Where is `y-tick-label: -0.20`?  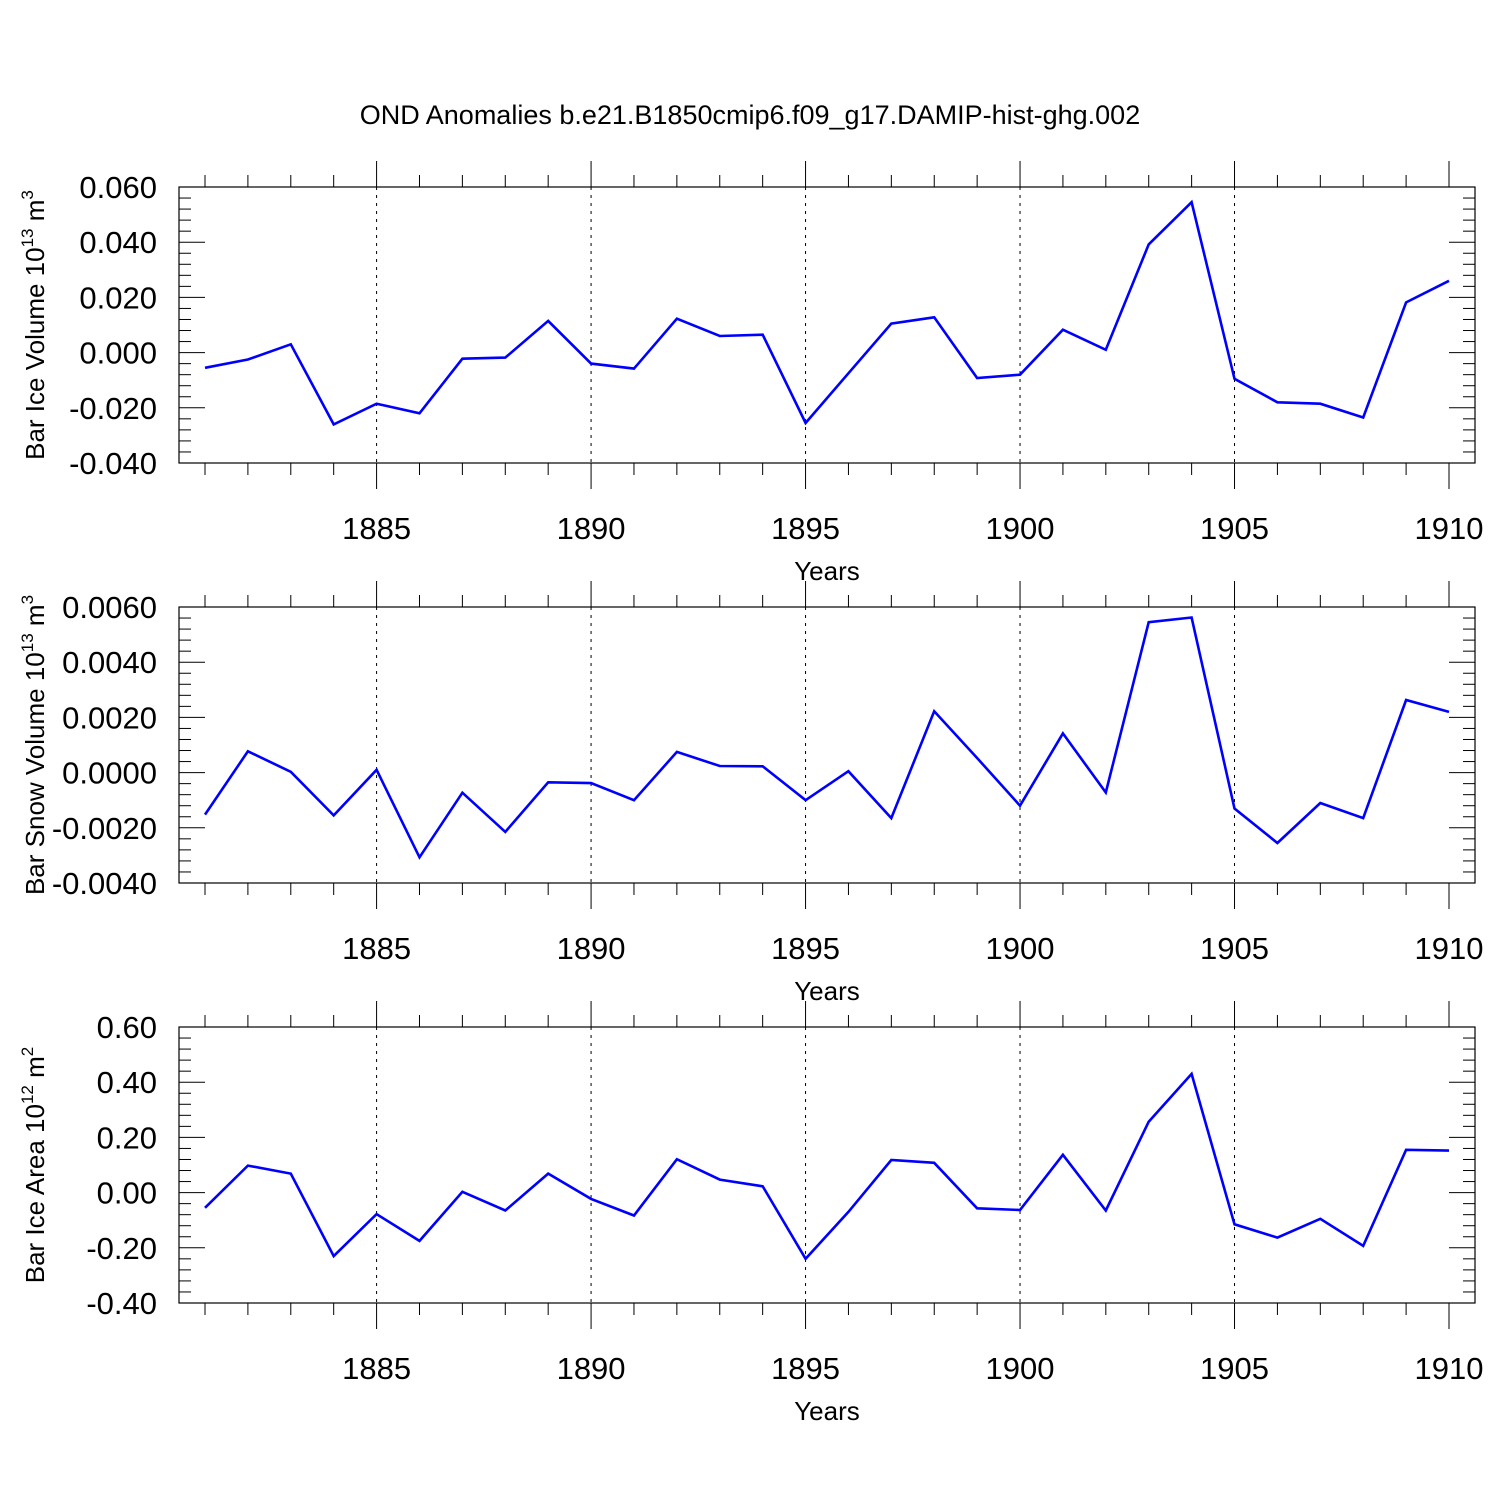
y-tick-label: -0.20 is located at coordinates (121, 1248).